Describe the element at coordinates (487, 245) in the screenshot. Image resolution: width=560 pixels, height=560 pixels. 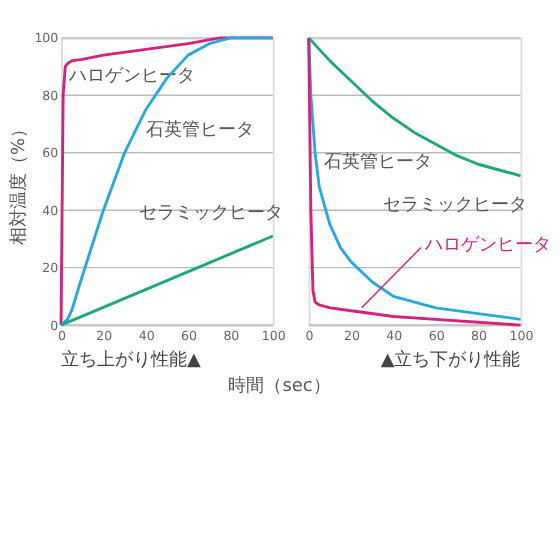
I see `text: ハロゲンヒータ` at that location.